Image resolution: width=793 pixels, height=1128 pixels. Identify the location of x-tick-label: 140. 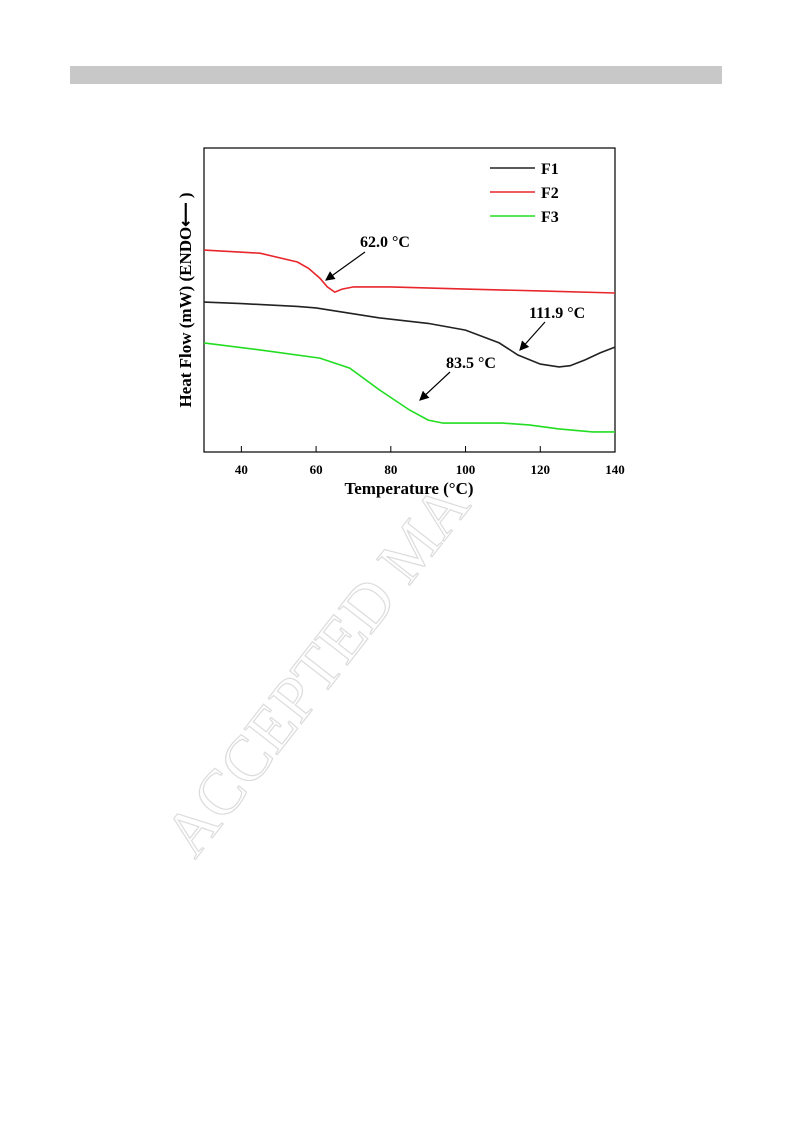
(615, 469).